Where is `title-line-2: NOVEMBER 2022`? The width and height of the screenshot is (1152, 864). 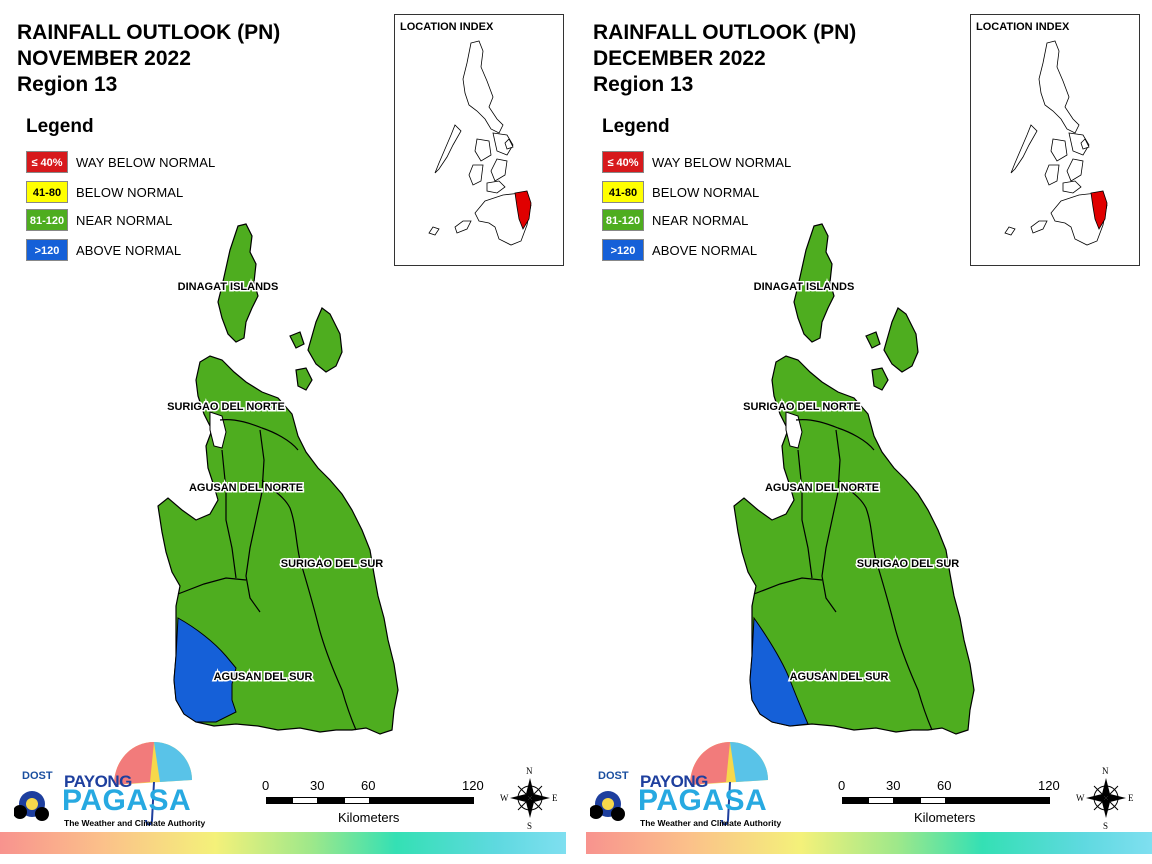 title-line-2: NOVEMBER 2022 is located at coordinates (104, 58).